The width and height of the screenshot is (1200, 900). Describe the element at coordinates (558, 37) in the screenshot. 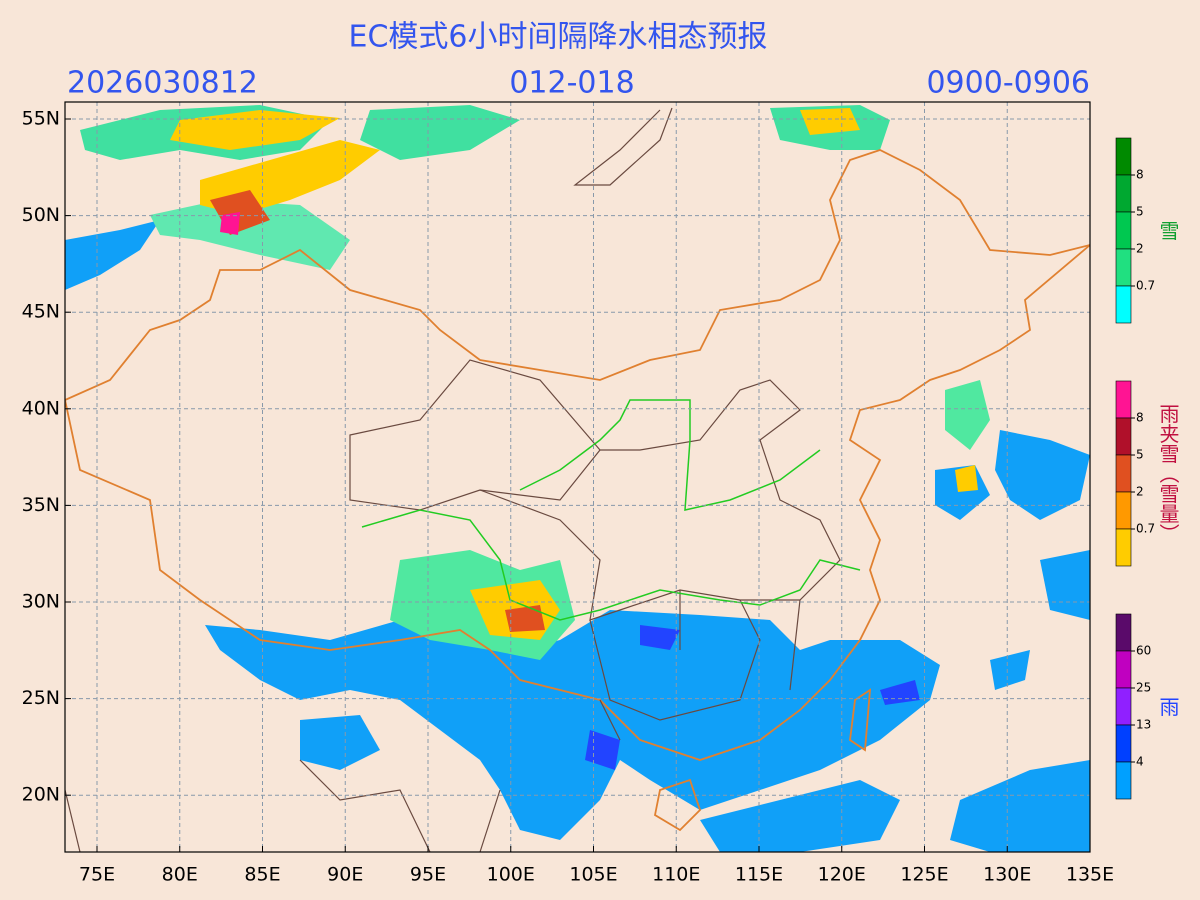

I see `title: EC模式6小时间隔降水相态预报` at that location.